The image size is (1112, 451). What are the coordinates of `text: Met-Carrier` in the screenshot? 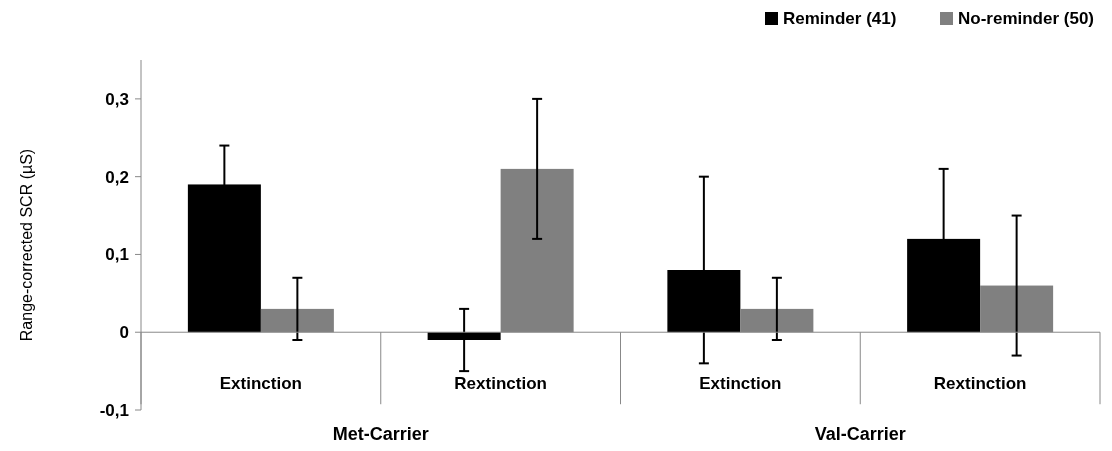 It's located at (380, 434).